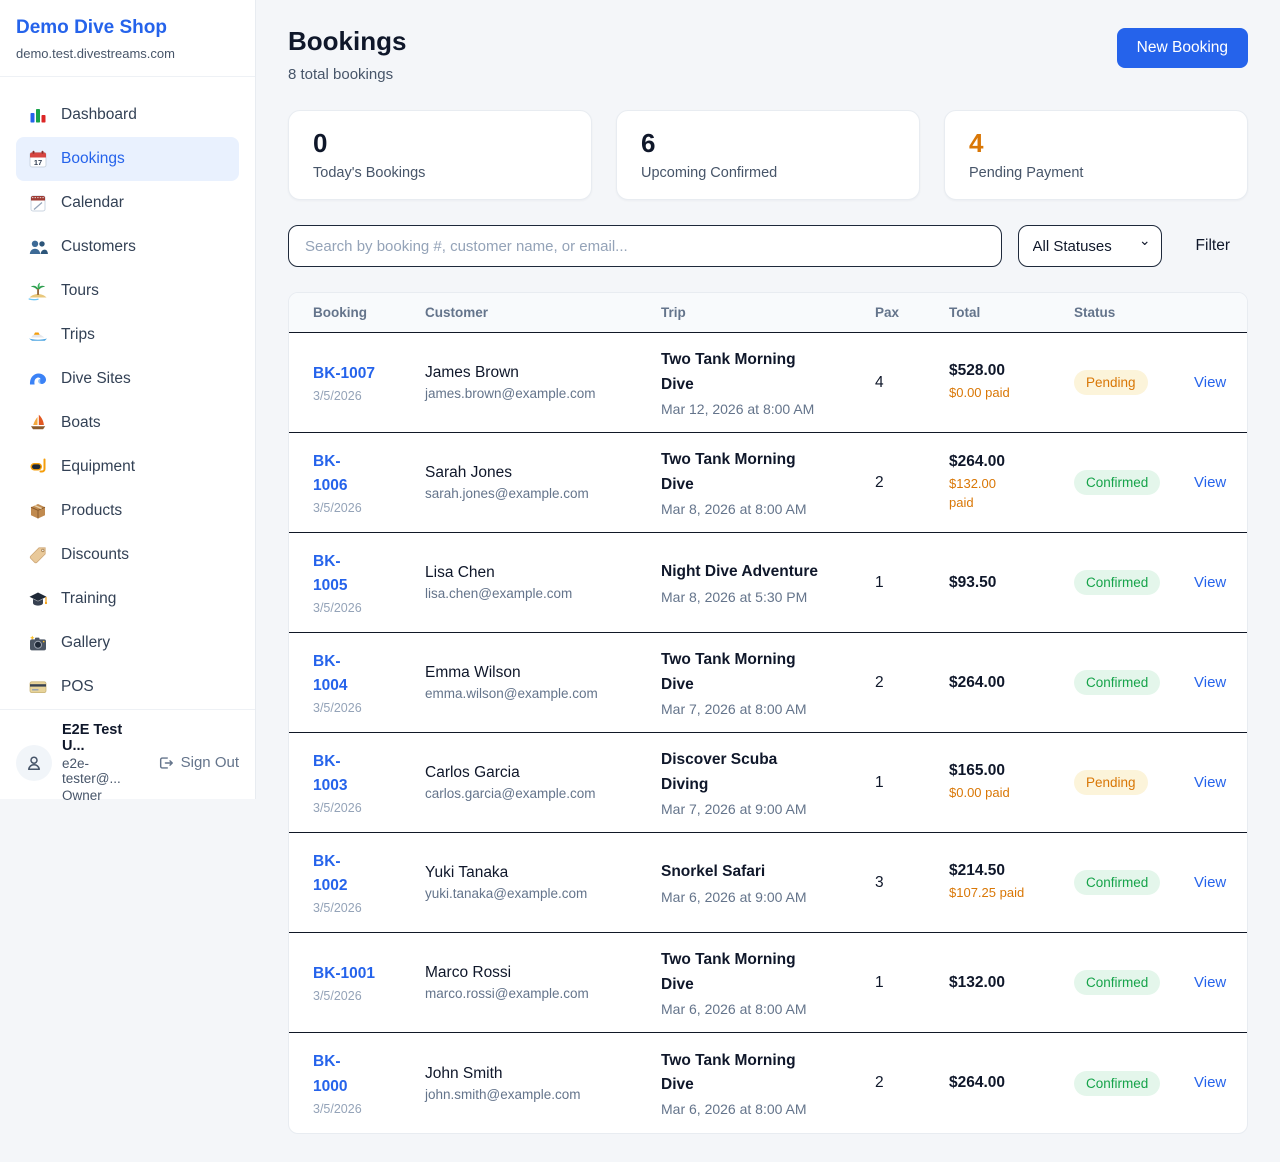 This screenshot has width=1280, height=1162. I want to click on total-amount: $93.50, so click(973, 582).